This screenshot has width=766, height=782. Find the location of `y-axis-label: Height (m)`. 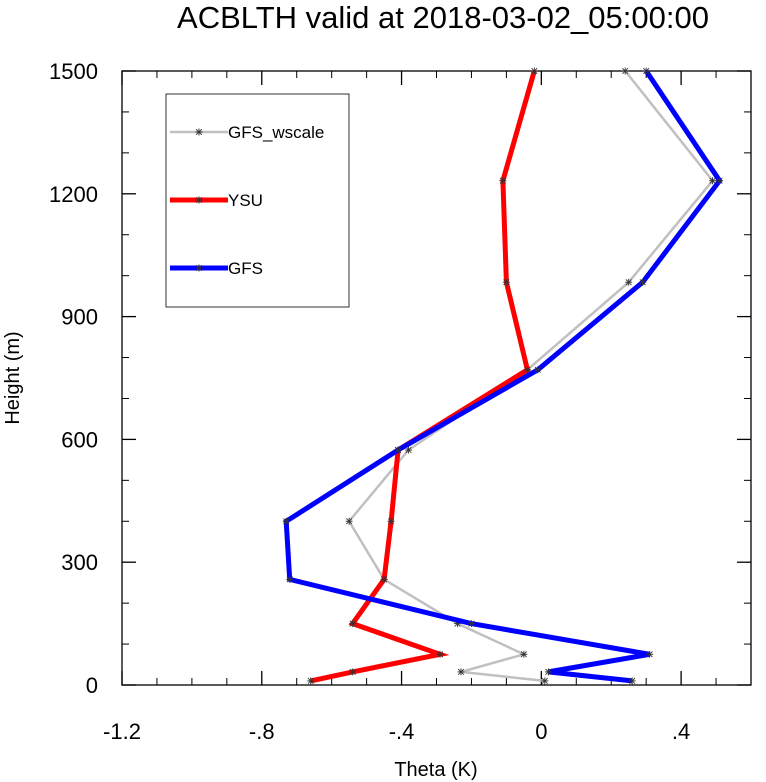

y-axis-label: Height (m) is located at coordinates (13, 377).